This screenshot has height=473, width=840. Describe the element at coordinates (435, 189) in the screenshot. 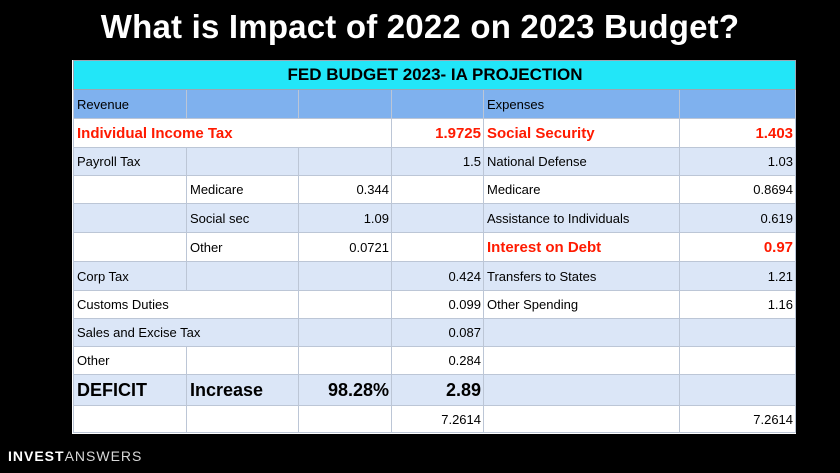

I see `table-row: Medicare 0.344 Medicare 0.8694` at that location.